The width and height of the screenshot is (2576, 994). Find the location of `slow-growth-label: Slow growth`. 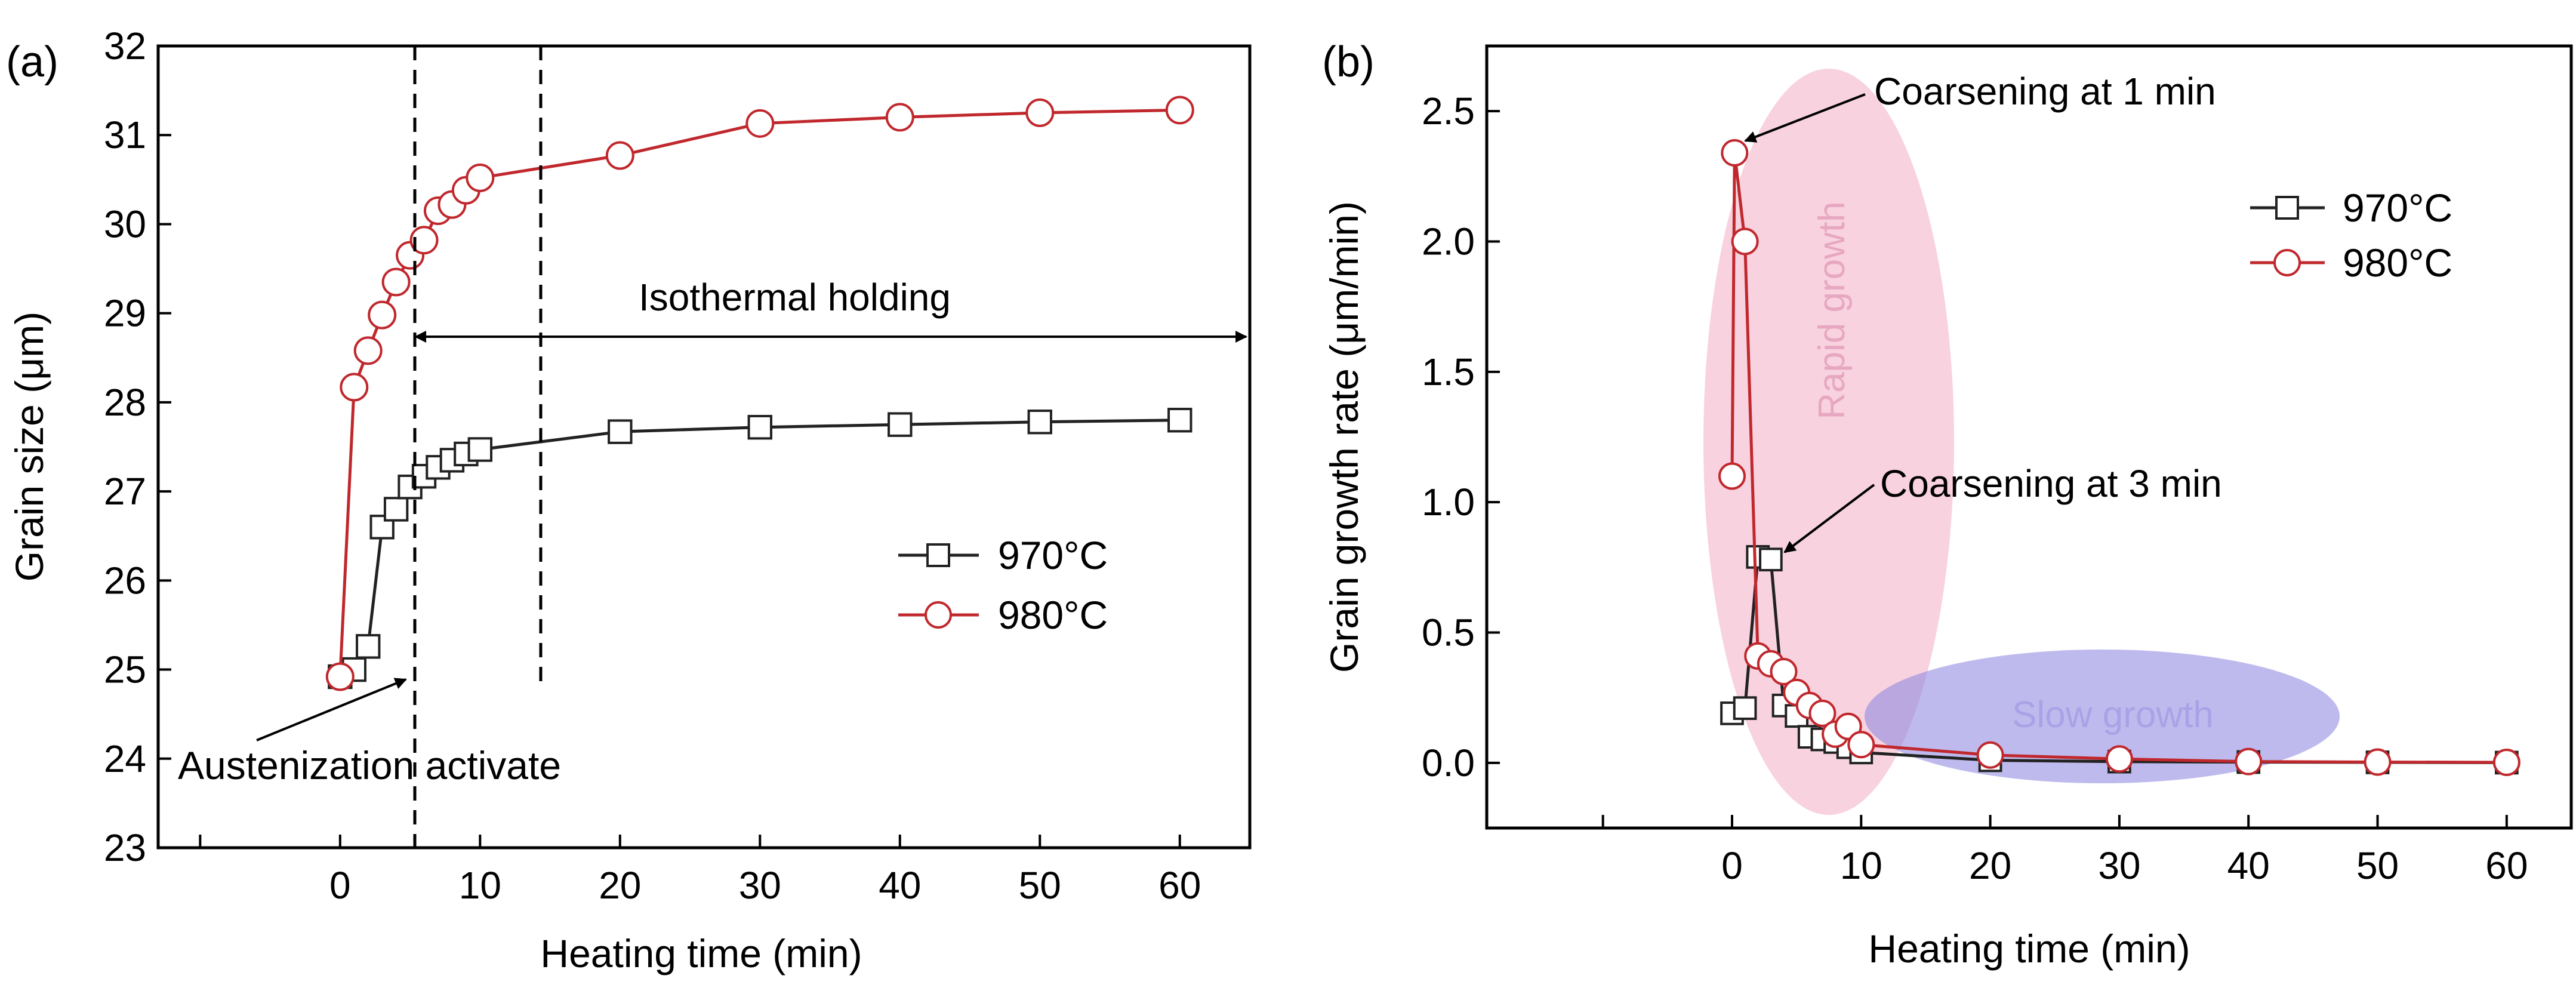

slow-growth-label: Slow growth is located at coordinates (2113, 715).